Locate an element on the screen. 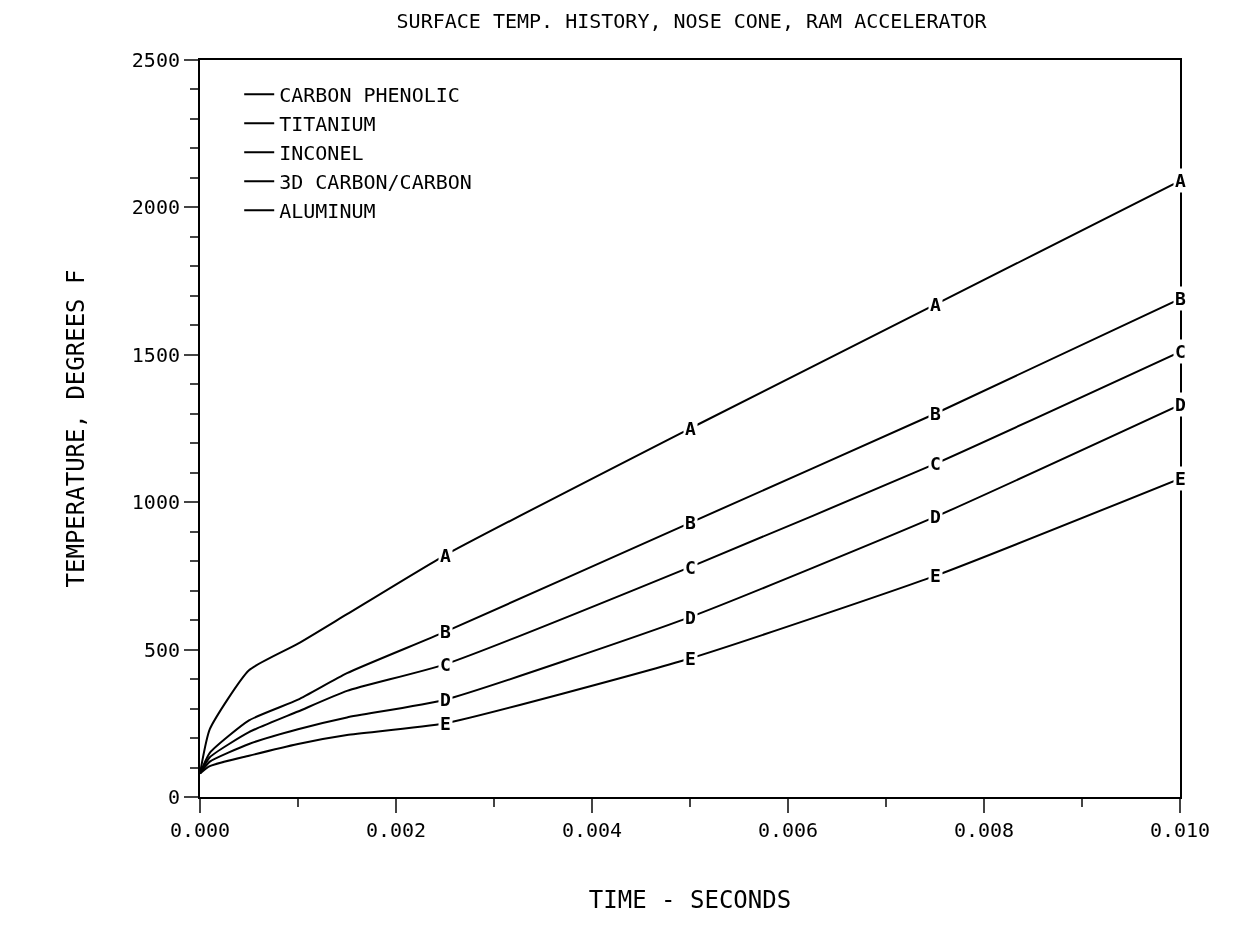 The height and width of the screenshot is (947, 1235). x-tick-label: 0.006 is located at coordinates (788, 830).